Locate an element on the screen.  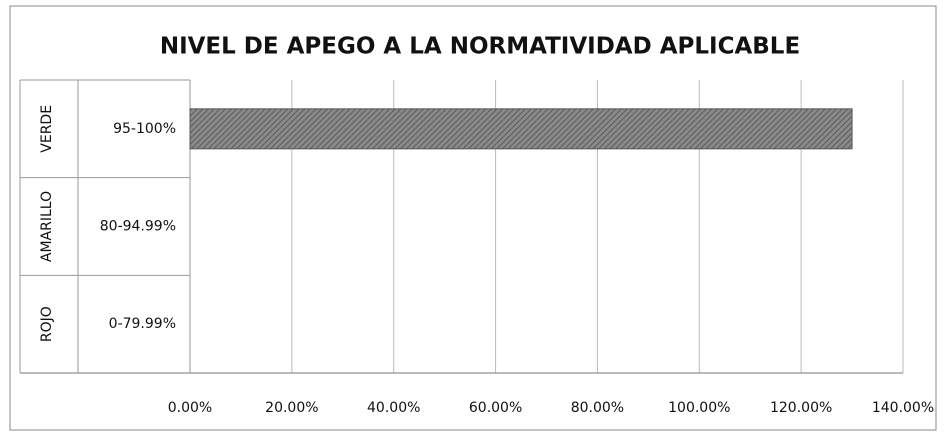
x-tick-label: 60.00% is located at coordinates (495, 408).